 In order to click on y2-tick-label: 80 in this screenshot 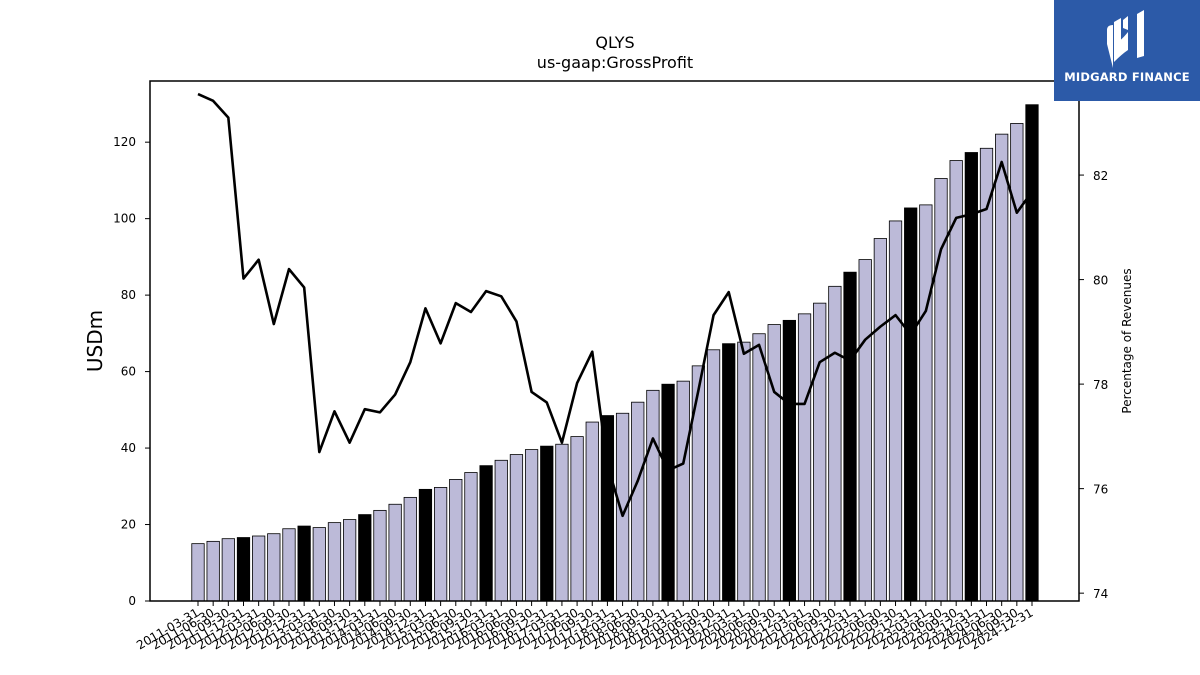, I will do `click(1100, 281)`.